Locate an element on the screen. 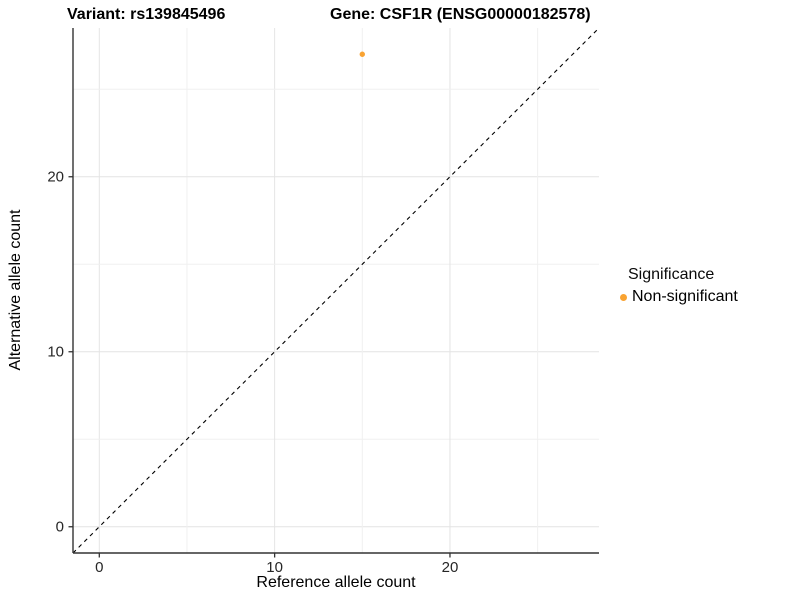 The image size is (800, 600). y-tick-label: 0 is located at coordinates (59, 527).